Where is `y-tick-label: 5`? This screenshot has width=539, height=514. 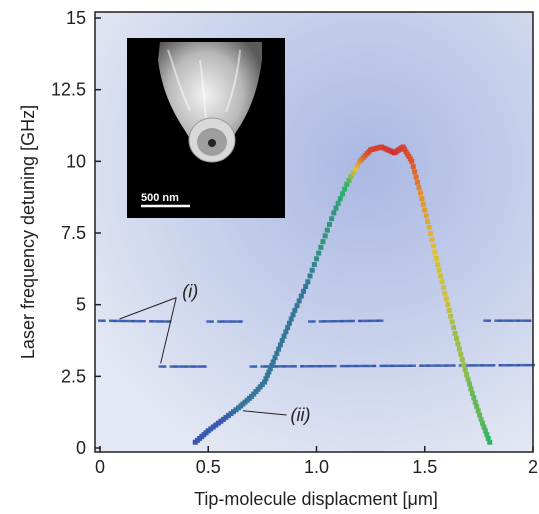
y-tick-label: 5 is located at coordinates (81, 305).